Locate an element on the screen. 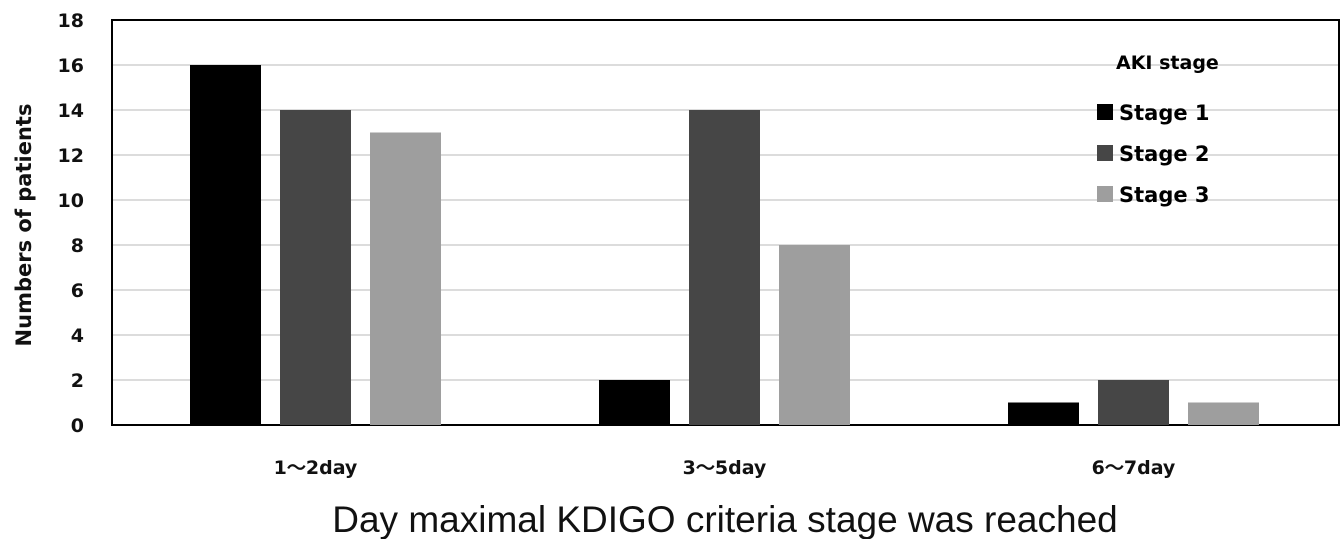 Image resolution: width=1343 pixels, height=539 pixels. legend-items: Stage 1 Stage 2 Stage 3 is located at coordinates (1153, 154).